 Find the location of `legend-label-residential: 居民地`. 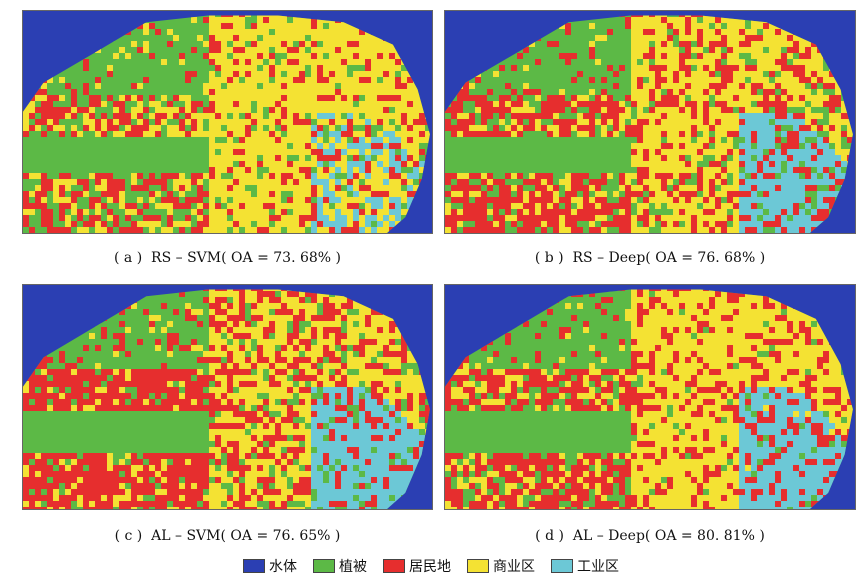

legend-label-residential: 居民地 is located at coordinates (430, 567).